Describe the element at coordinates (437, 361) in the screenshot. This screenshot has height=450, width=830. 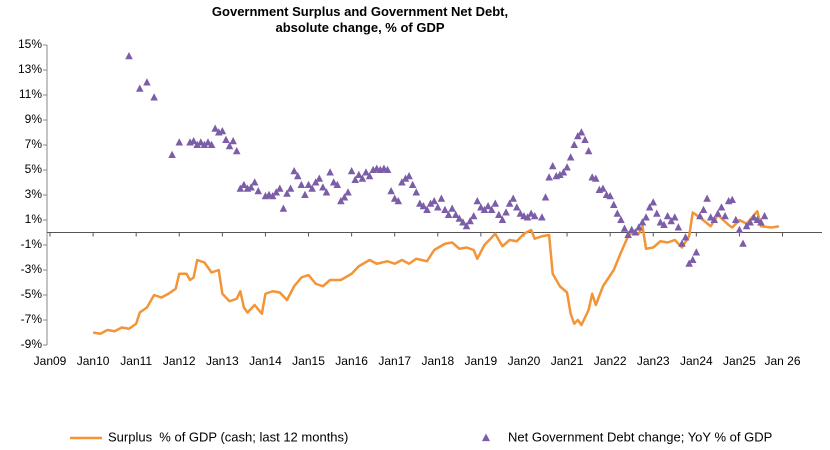
I see `x-tick-label: Jan18` at that location.